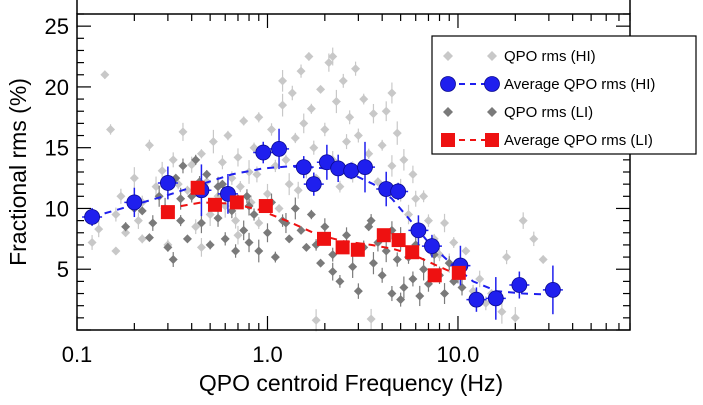 This screenshot has height=405, width=703. Describe the element at coordinates (519, 56) in the screenshot. I see `legend-entry: QPO rms (HI)` at that location.